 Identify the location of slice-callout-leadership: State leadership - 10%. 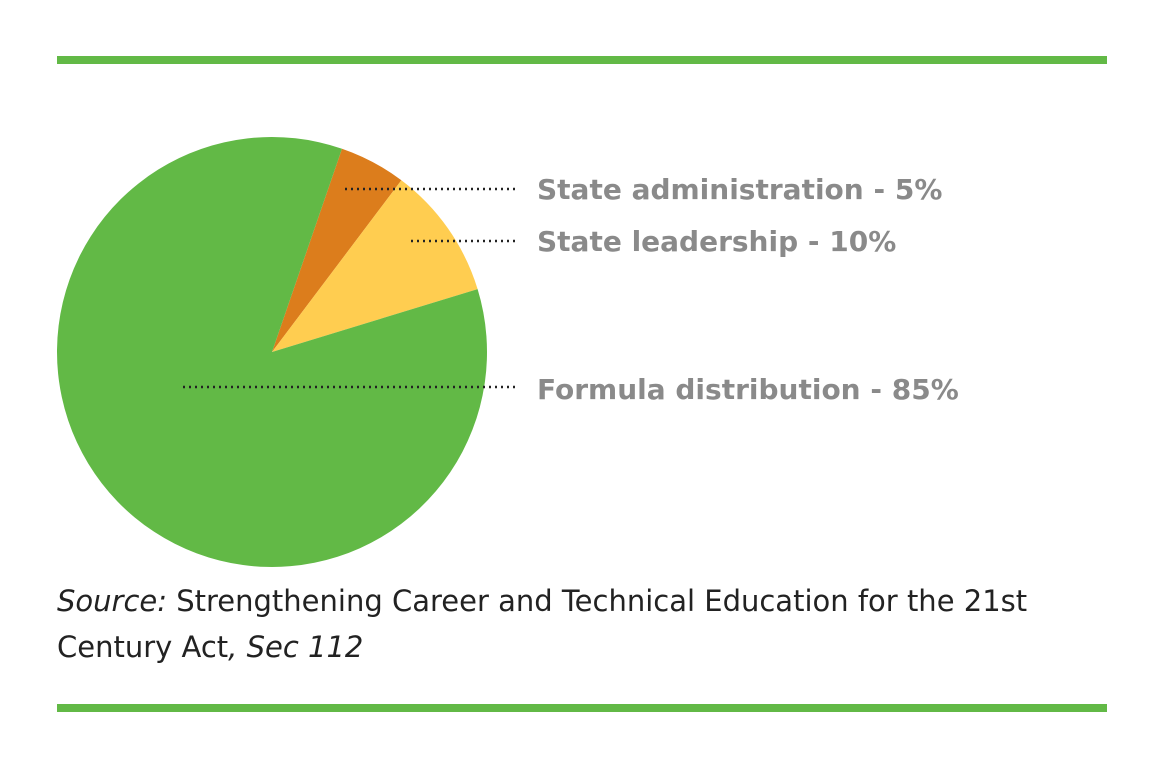
(653, 241).